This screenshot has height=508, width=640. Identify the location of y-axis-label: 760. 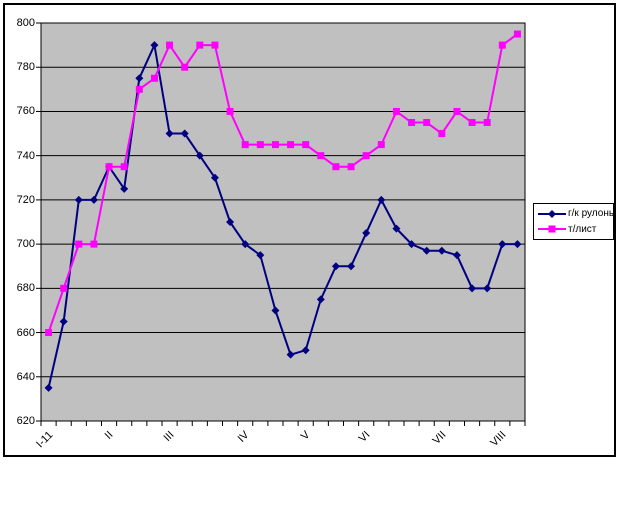
(25, 111).